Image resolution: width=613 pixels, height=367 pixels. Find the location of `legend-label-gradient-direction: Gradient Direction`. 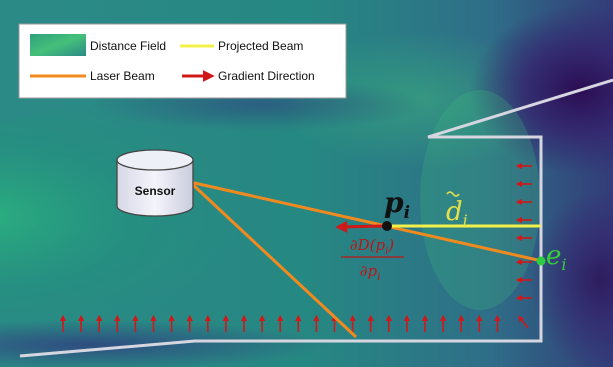

legend-label-gradient-direction: Gradient Direction is located at coordinates (266, 76).